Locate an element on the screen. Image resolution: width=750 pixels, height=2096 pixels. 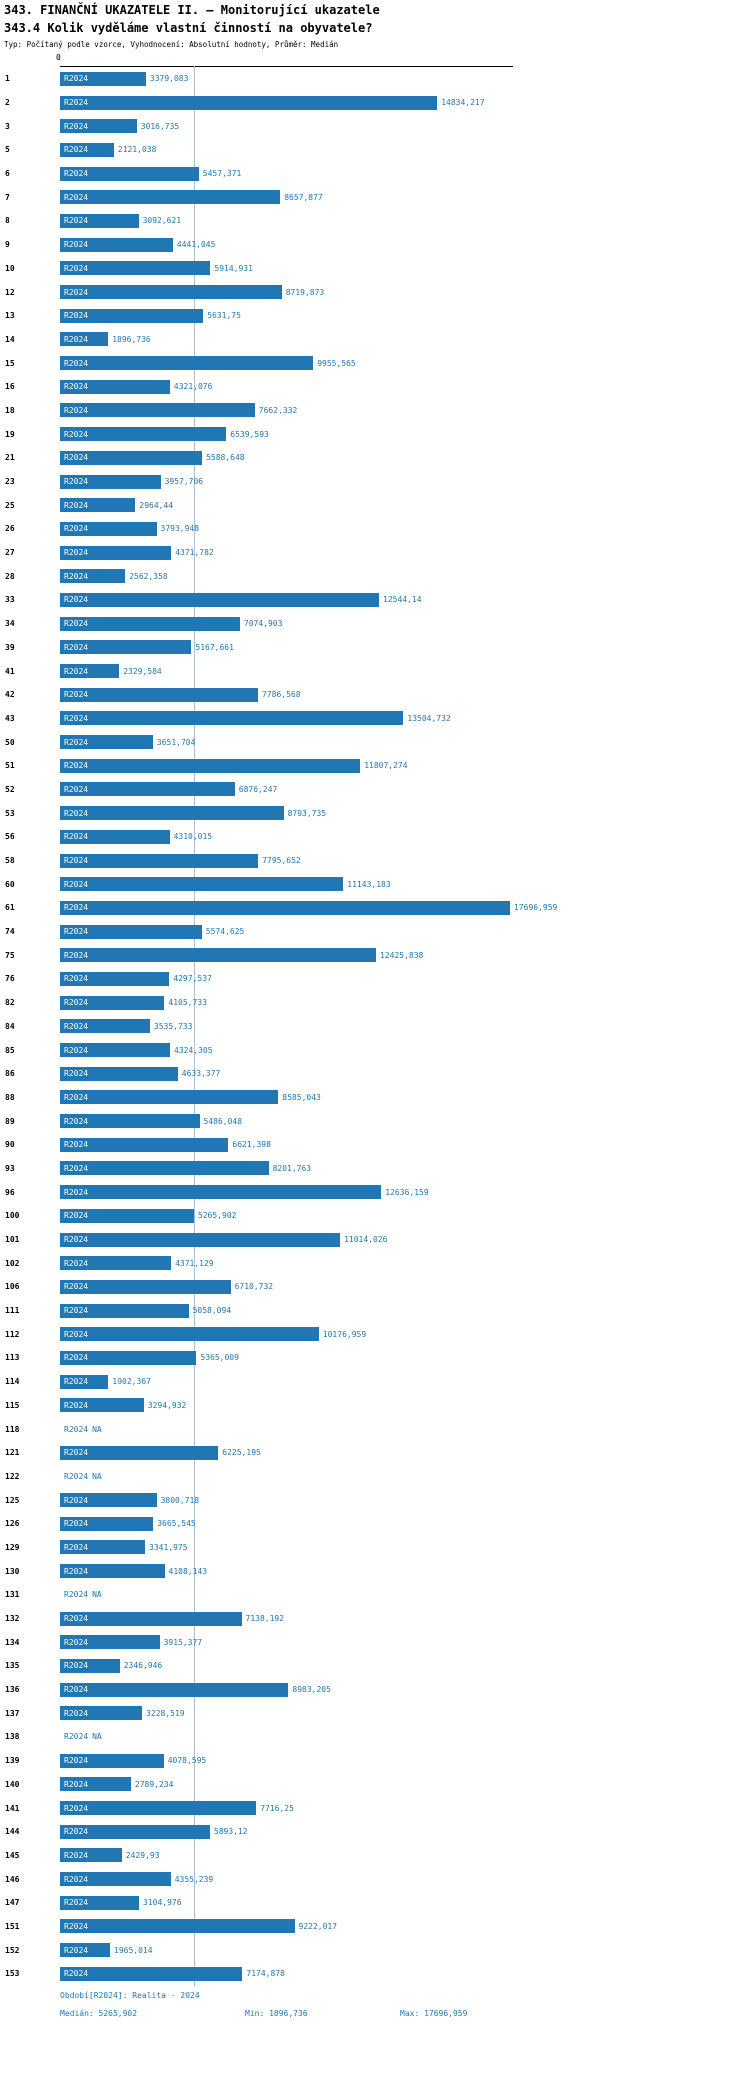
chart-row: 39 R2024 5167,661 is located at coordinates (375, 648).